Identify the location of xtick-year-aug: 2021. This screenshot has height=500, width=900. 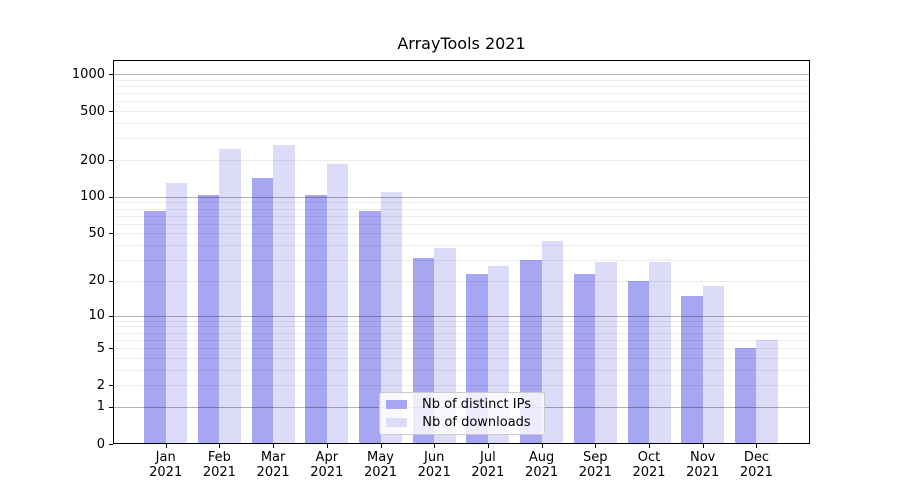
(542, 472).